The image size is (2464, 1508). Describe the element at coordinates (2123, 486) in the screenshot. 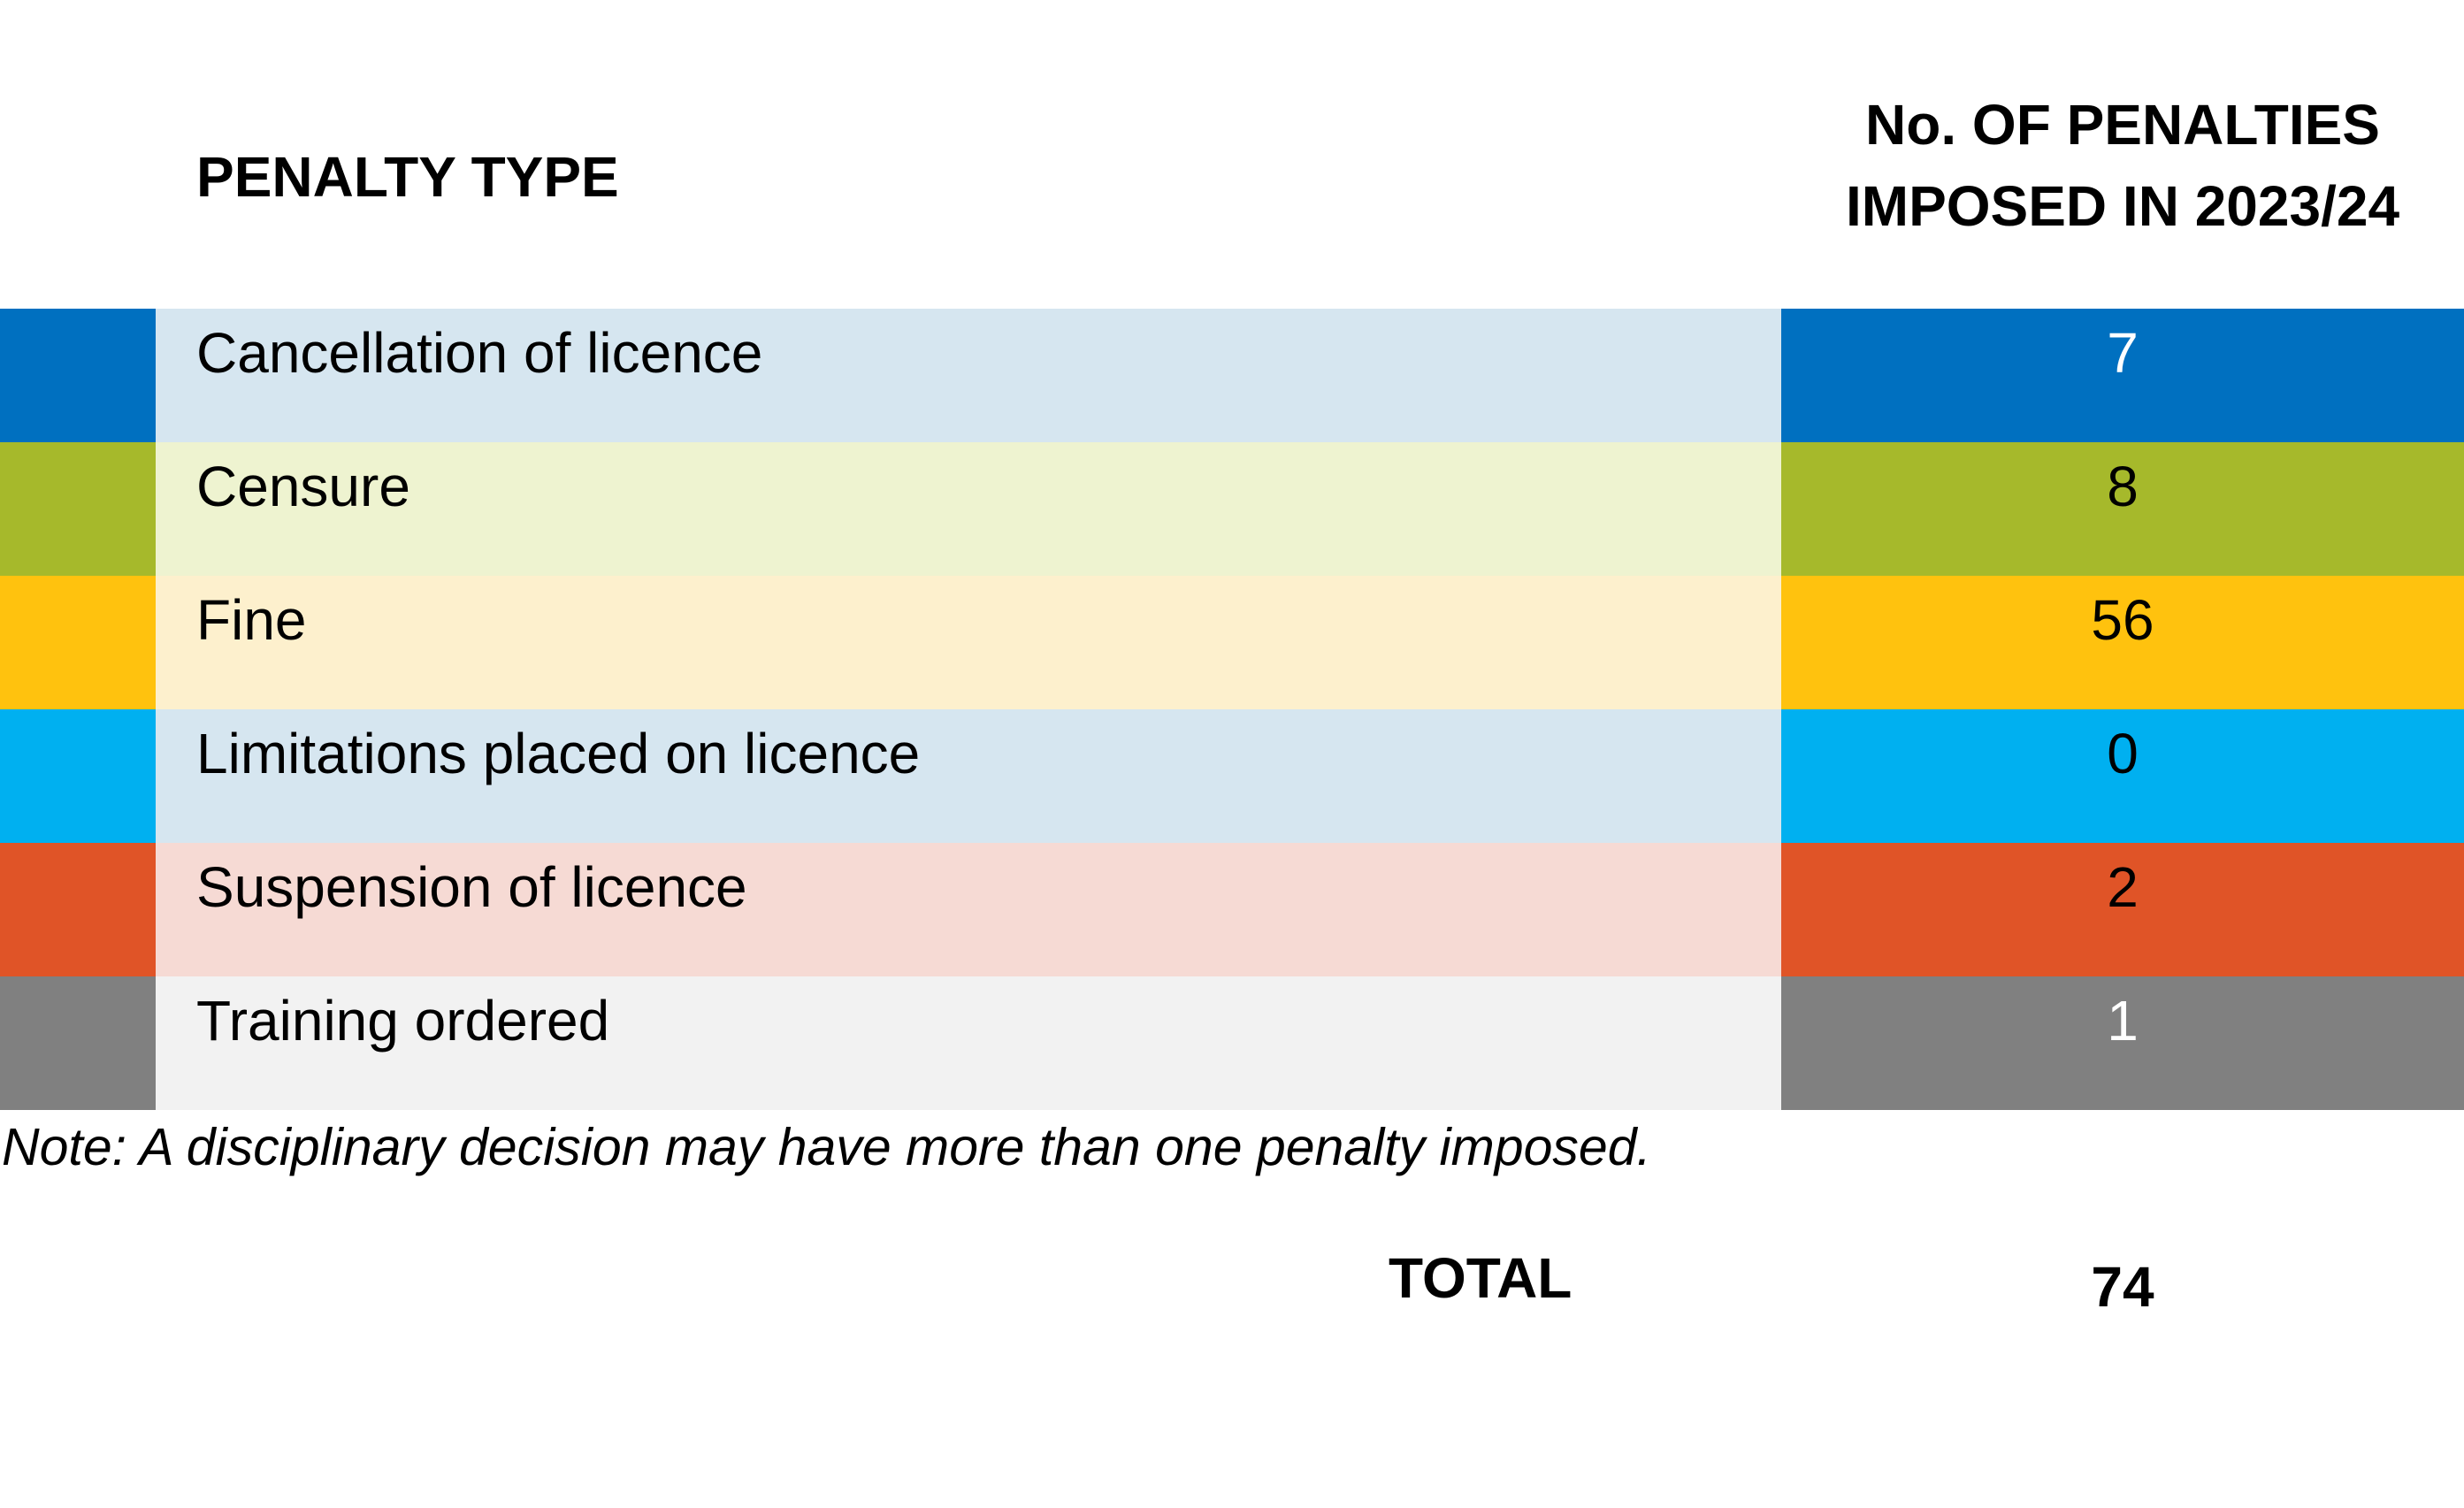

I see `penalty-count-value: 8` at that location.